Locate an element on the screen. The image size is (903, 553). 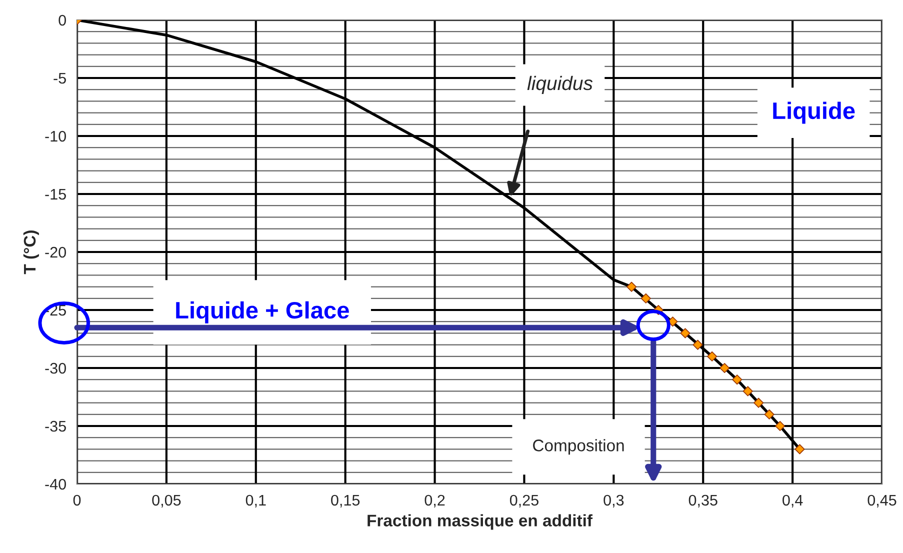
y-tick-label: -40 is located at coordinates (55, 484).